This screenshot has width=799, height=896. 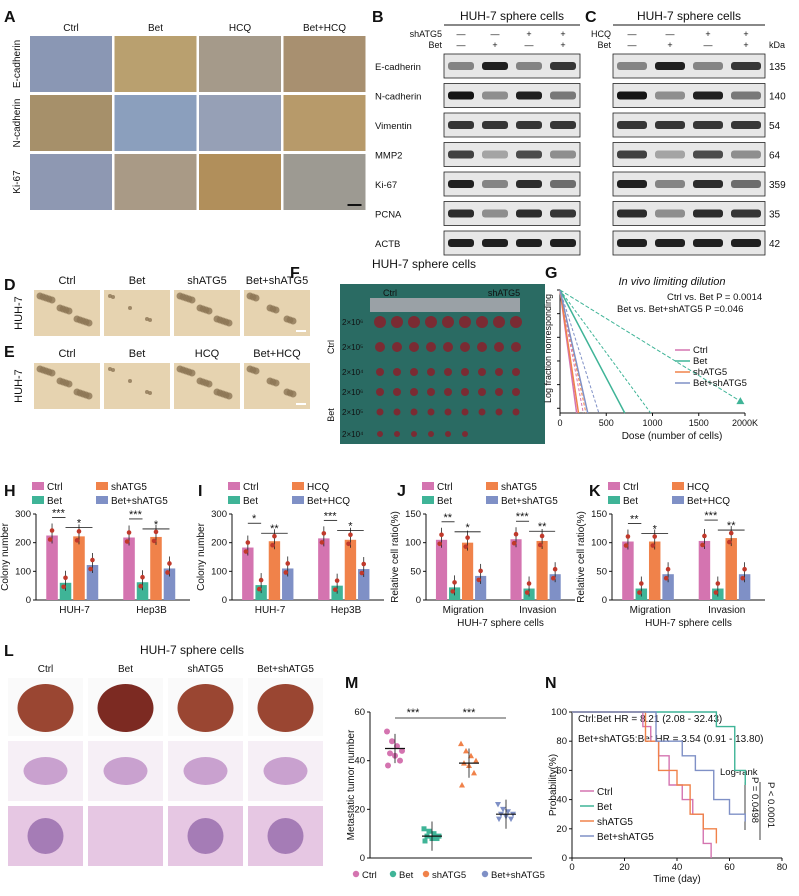 What do you see at coordinates (571, 867) in the screenshot?
I see `x-tick-label: 0` at bounding box center [571, 867].